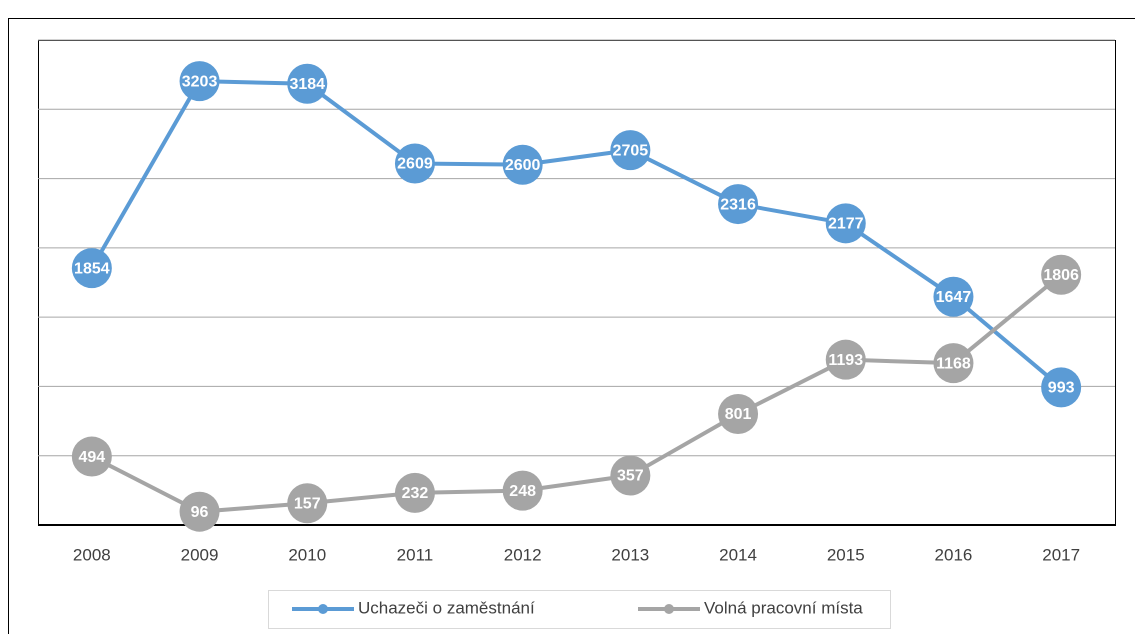  Describe the element at coordinates (954, 297) in the screenshot. I see `data-label: 1647` at that location.